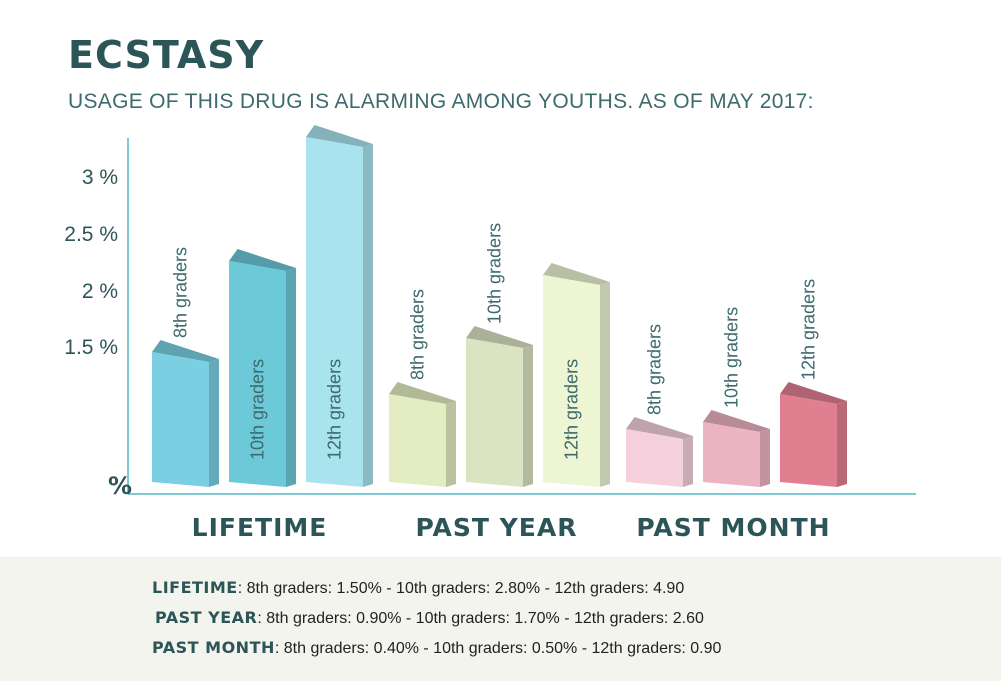 Image resolution: width=1001 pixels, height=681 pixels. I want to click on category-label: PAST MONTH, so click(733, 527).